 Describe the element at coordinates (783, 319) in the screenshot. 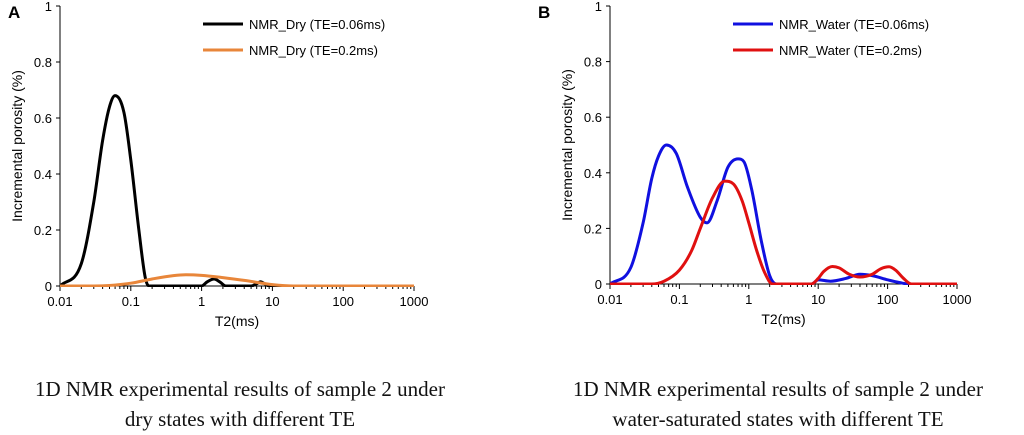

I see `b-x-axis-title: T2(ms)` at that location.